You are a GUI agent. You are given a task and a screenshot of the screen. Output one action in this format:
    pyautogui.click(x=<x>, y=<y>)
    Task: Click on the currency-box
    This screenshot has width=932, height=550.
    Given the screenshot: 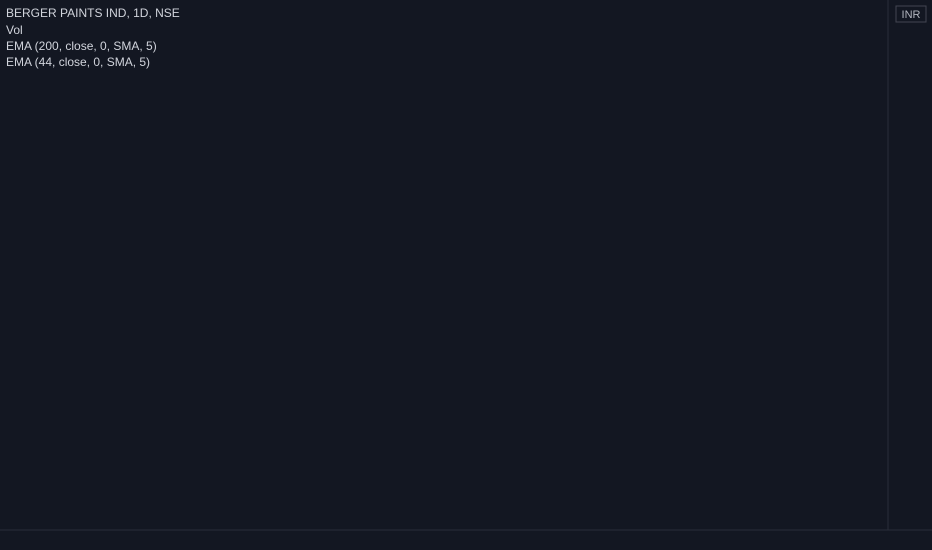 What is the action you would take?
    pyautogui.click(x=911, y=14)
    